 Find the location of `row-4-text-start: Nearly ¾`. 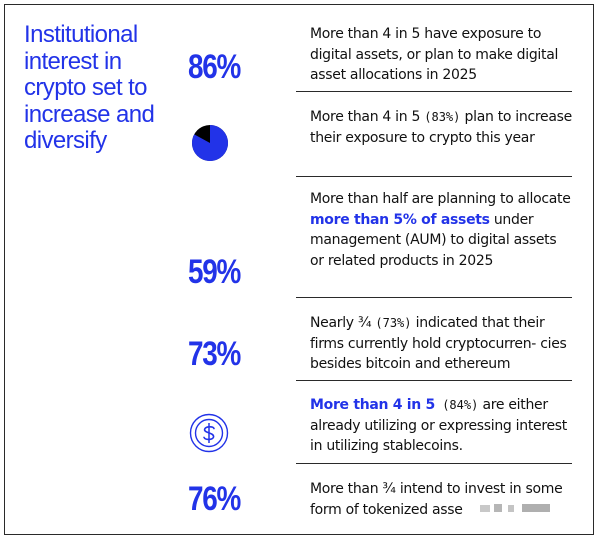

row-4-text-start: Nearly ¾ is located at coordinates (343, 323).